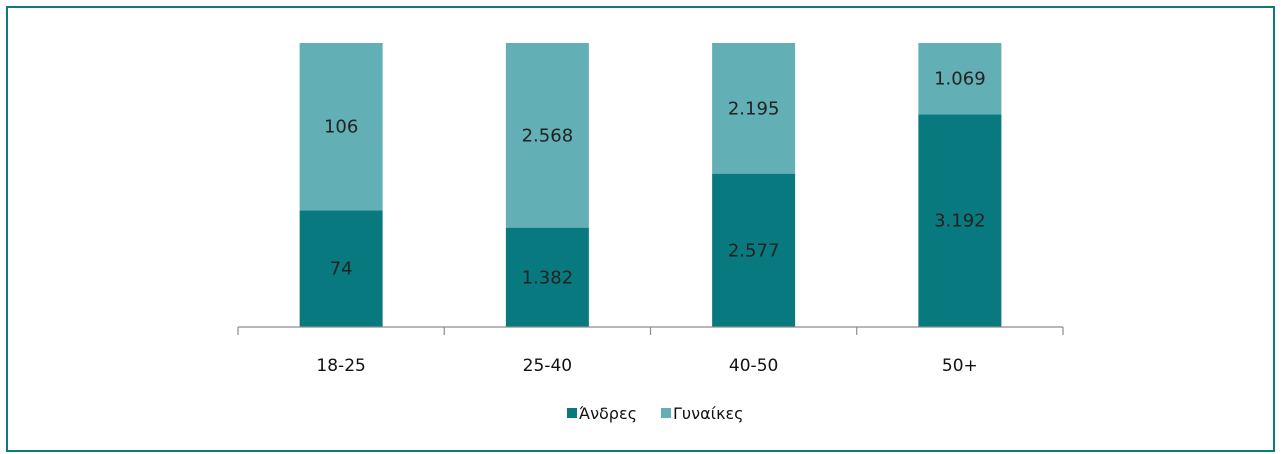 The width and height of the screenshot is (1285, 454). I want to click on bar-25-40-women, so click(547, 135).